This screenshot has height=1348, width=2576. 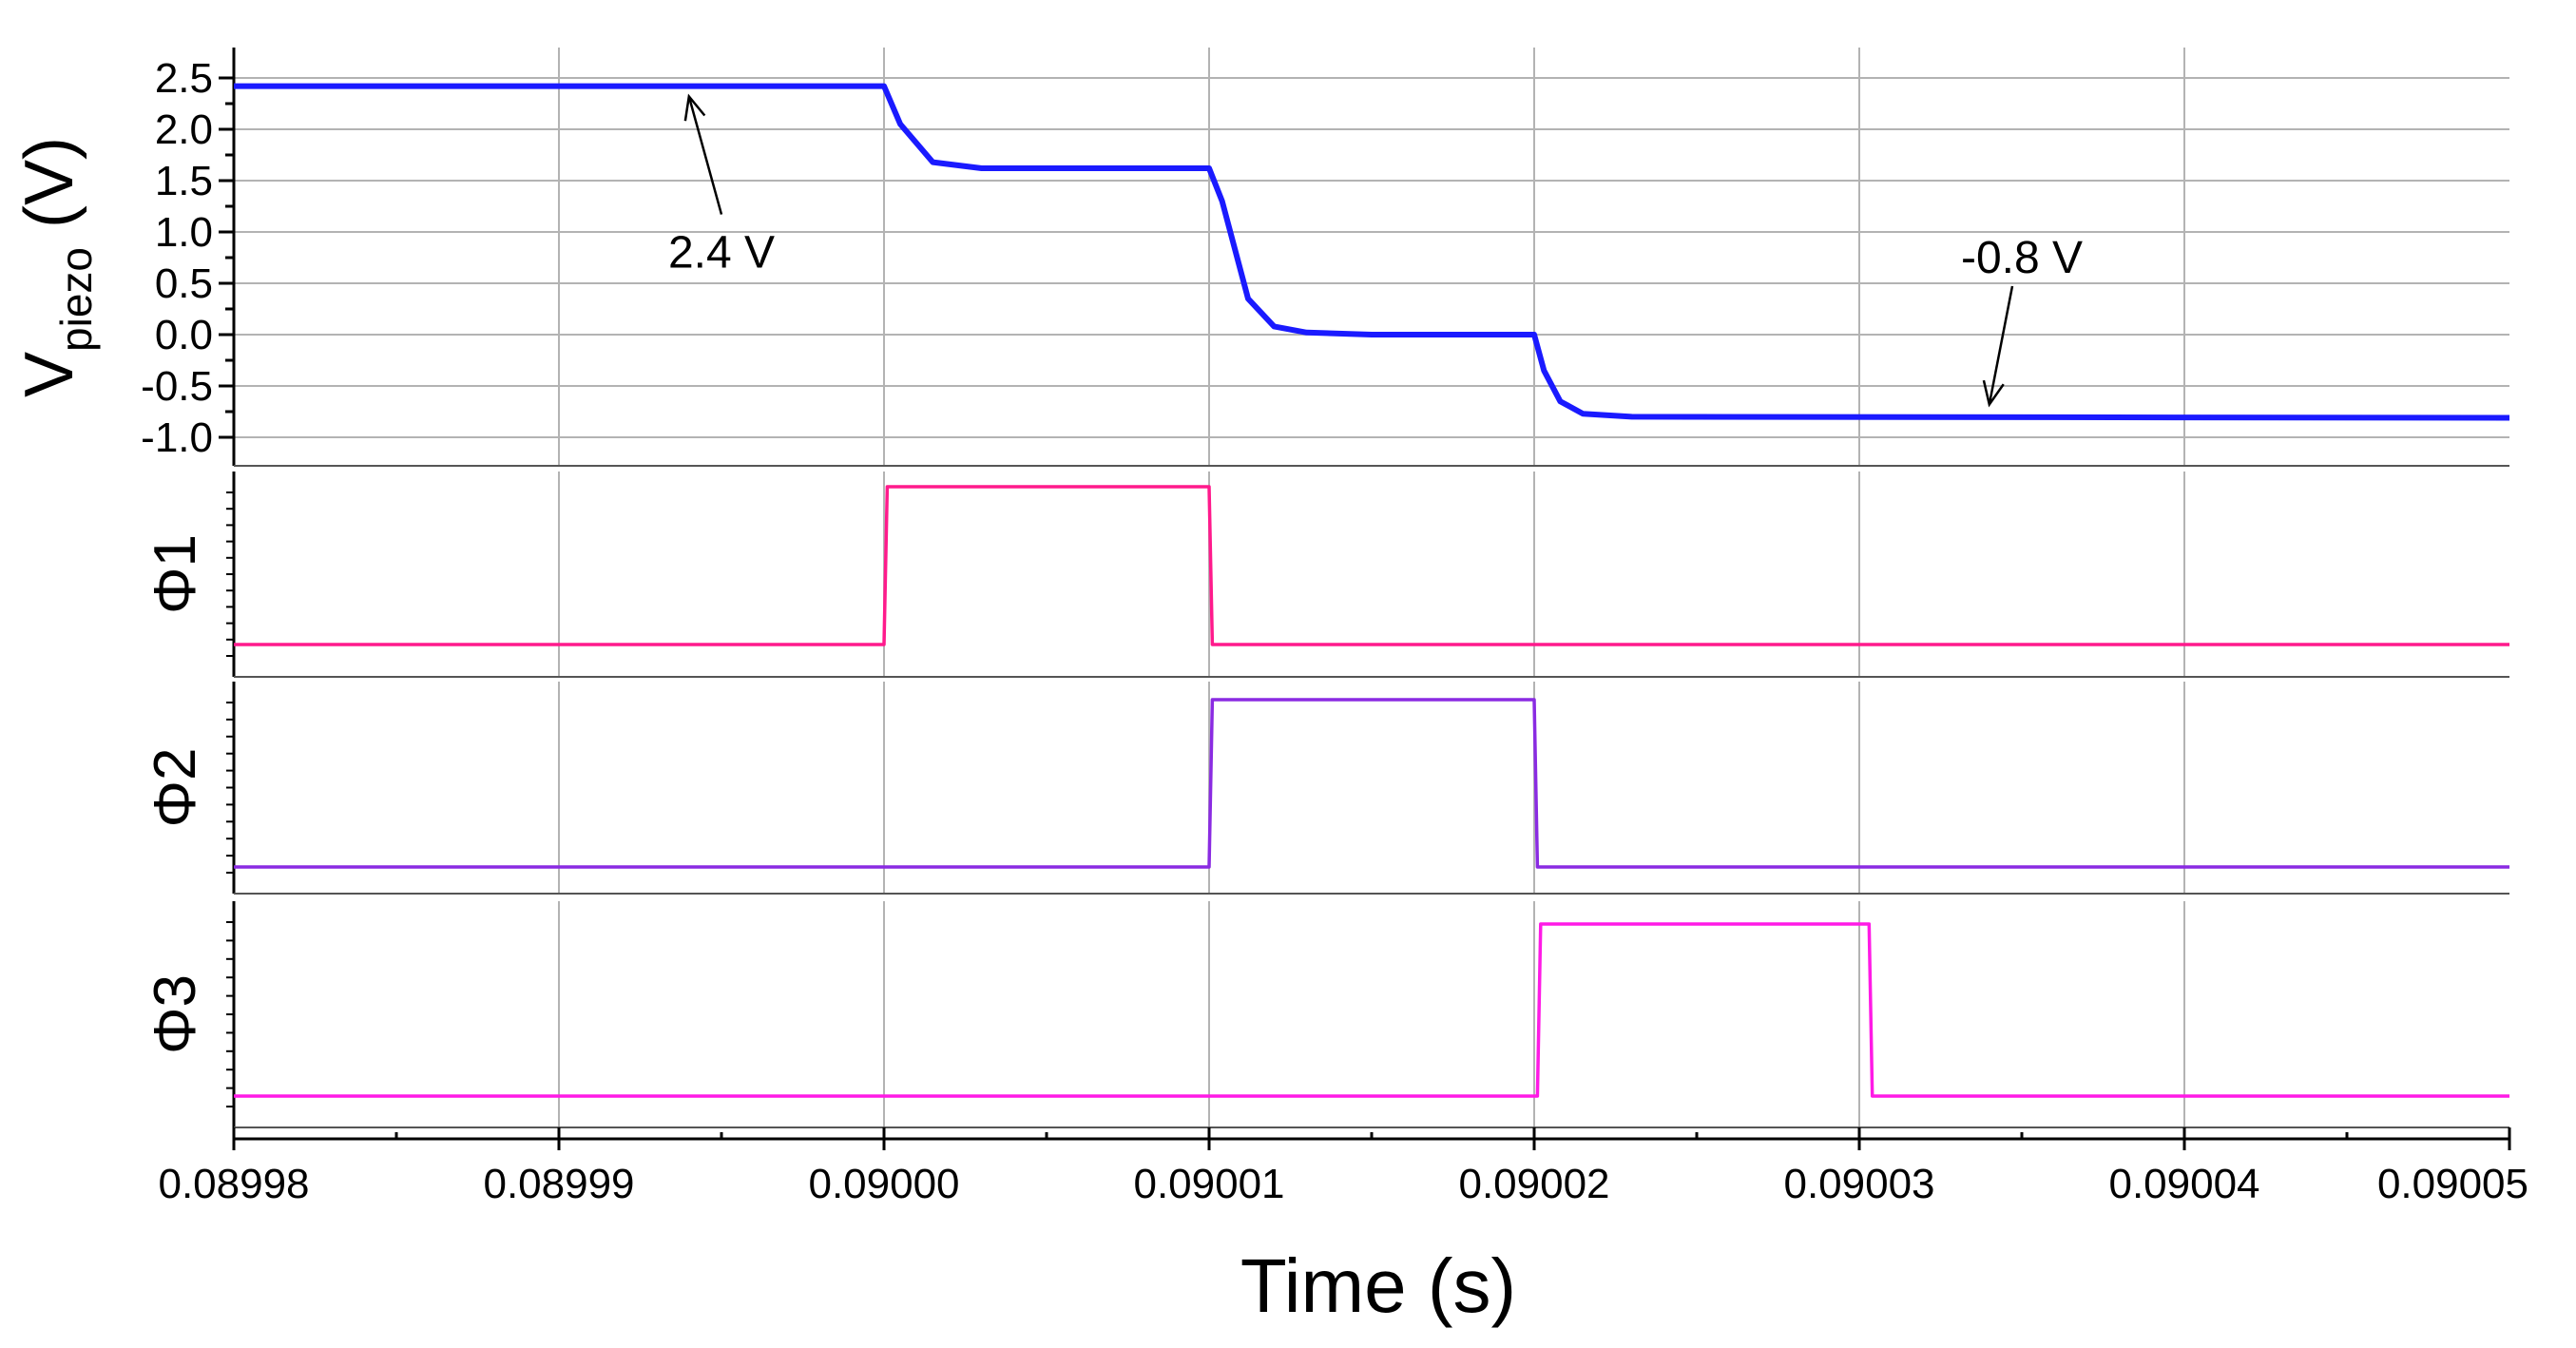 I want to click on annotation-label: 2.4 V, so click(x=722, y=253).